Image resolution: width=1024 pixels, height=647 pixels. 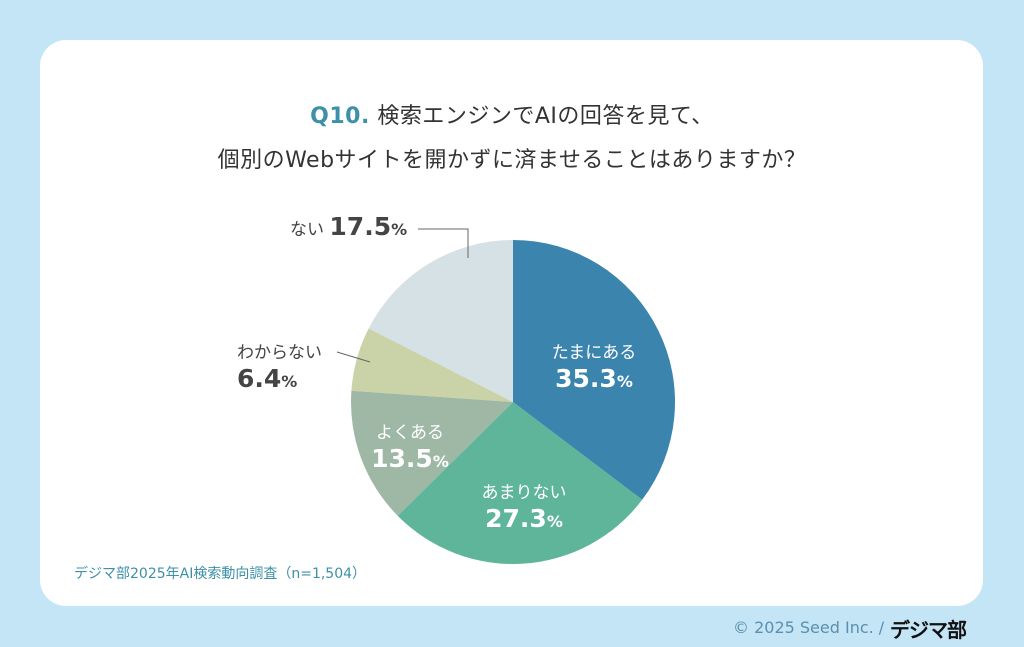 What do you see at coordinates (928, 630) in the screenshot?
I see `brand-logo: デジマ部` at bounding box center [928, 630].